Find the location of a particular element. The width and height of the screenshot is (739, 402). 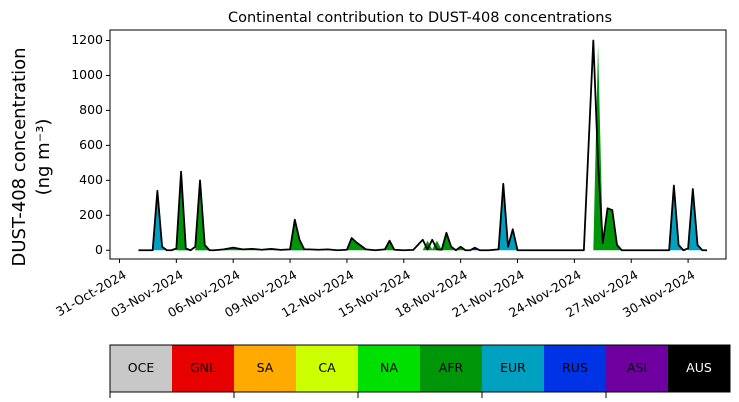

legend-swatch-gnl is located at coordinates (203, 368).